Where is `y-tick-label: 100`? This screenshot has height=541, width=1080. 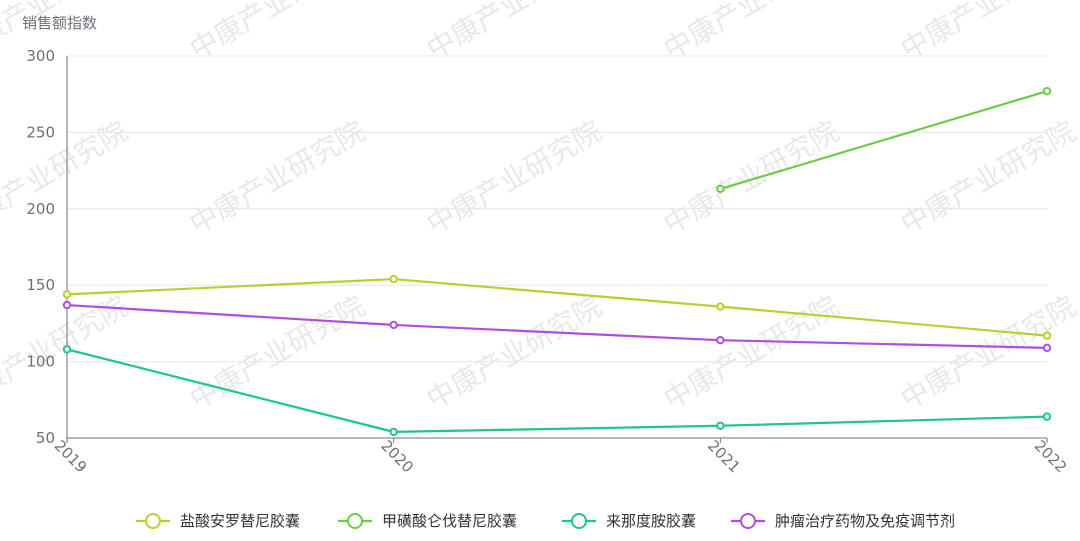
y-tick-label: 100 is located at coordinates (40, 362).